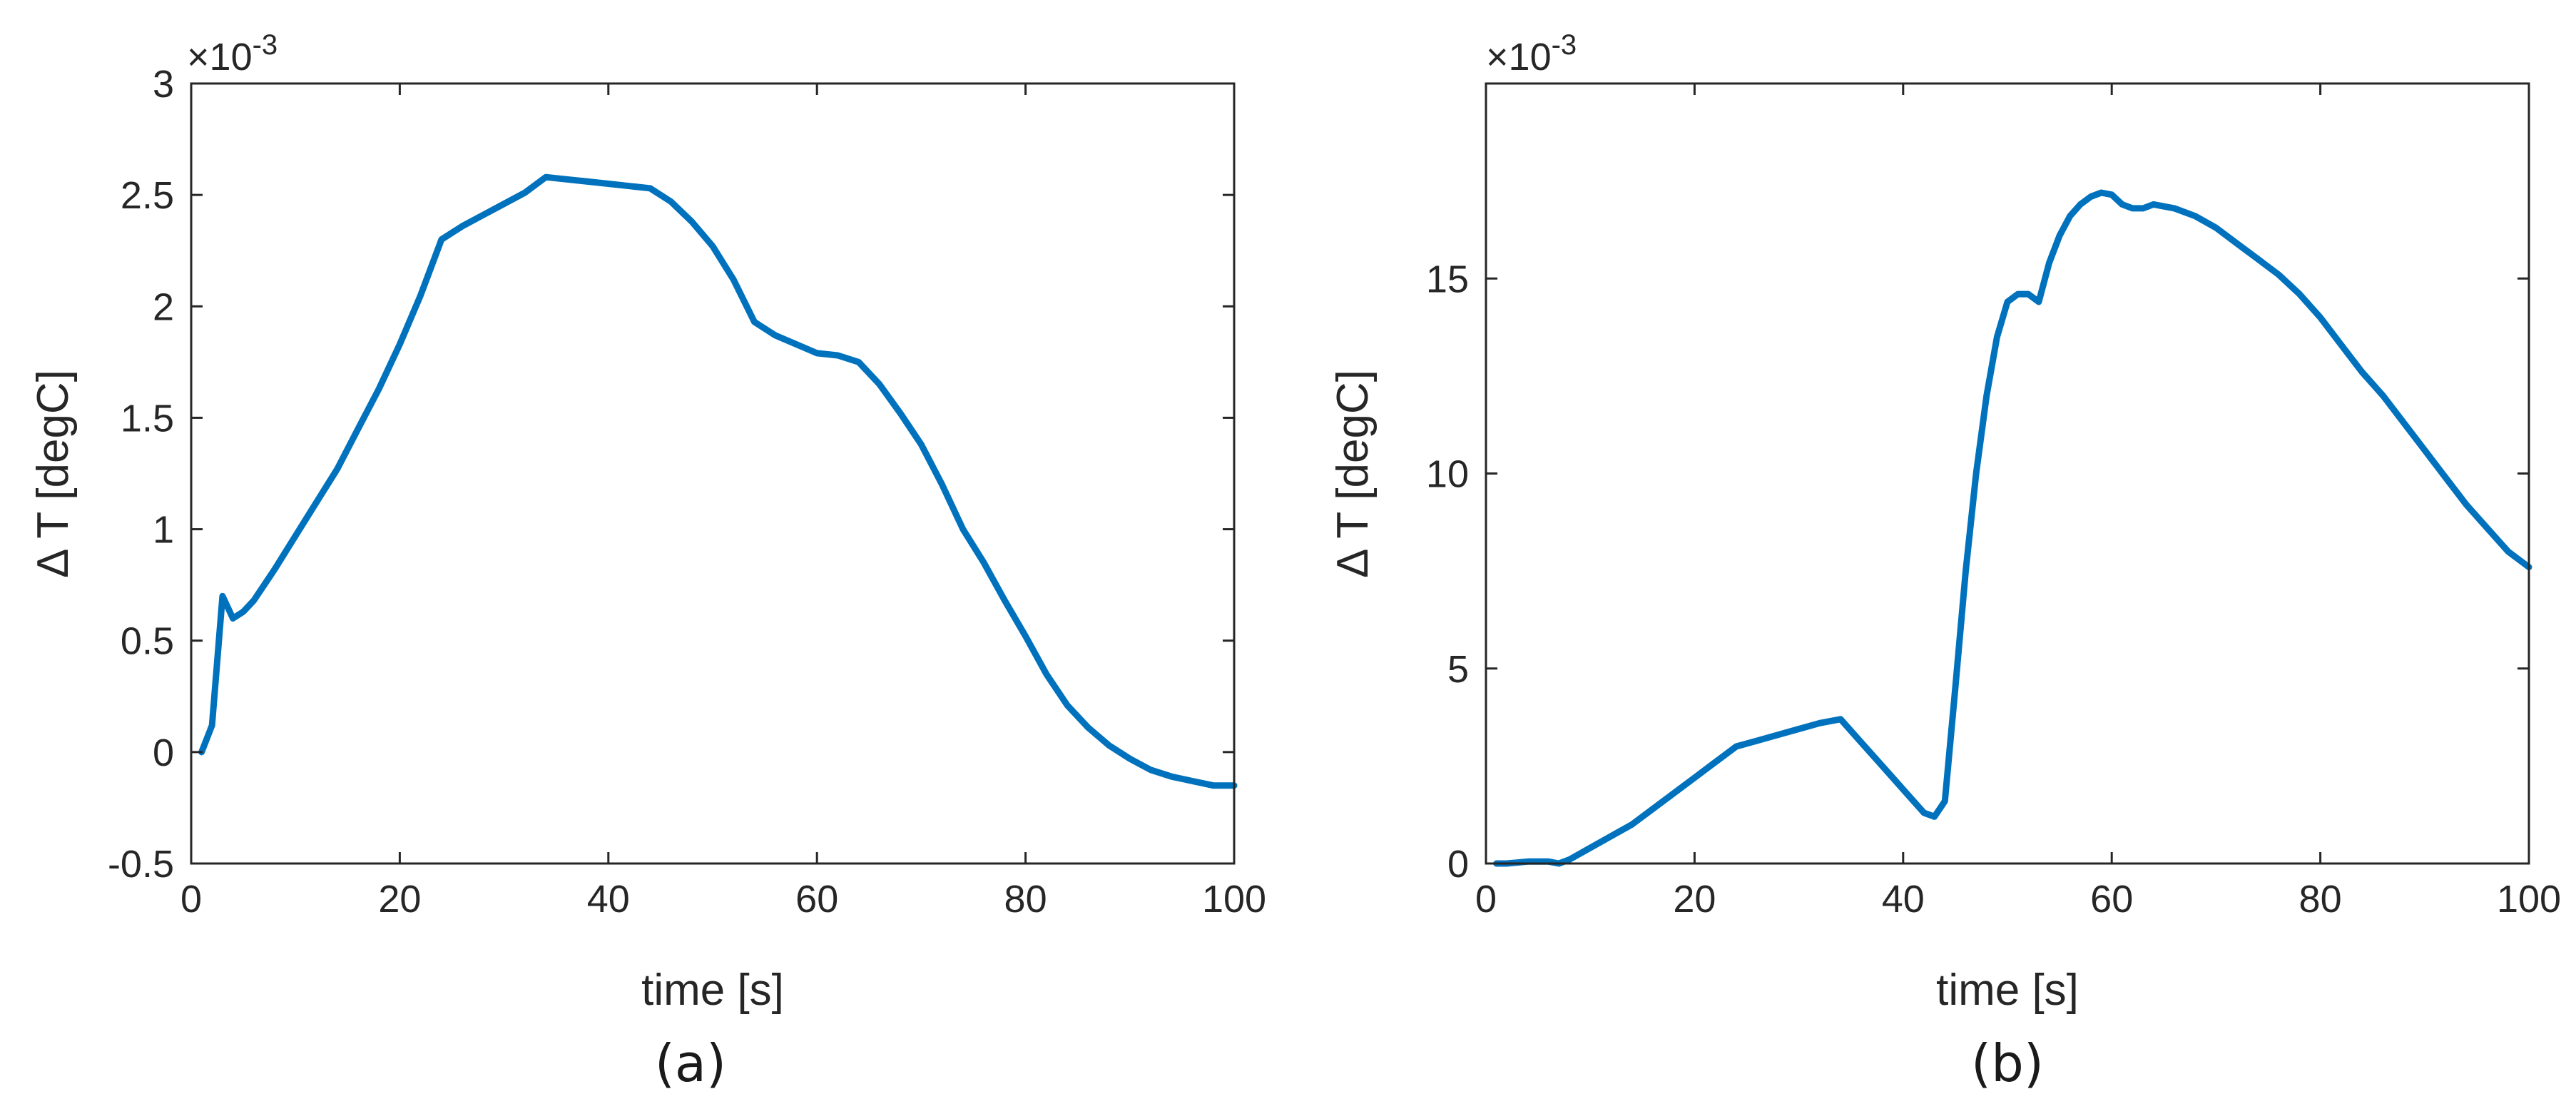 The height and width of the screenshot is (1104, 2576). Describe the element at coordinates (1353, 474) in the screenshot. I see `y-axis-label-b: Δ T [degC]` at that location.